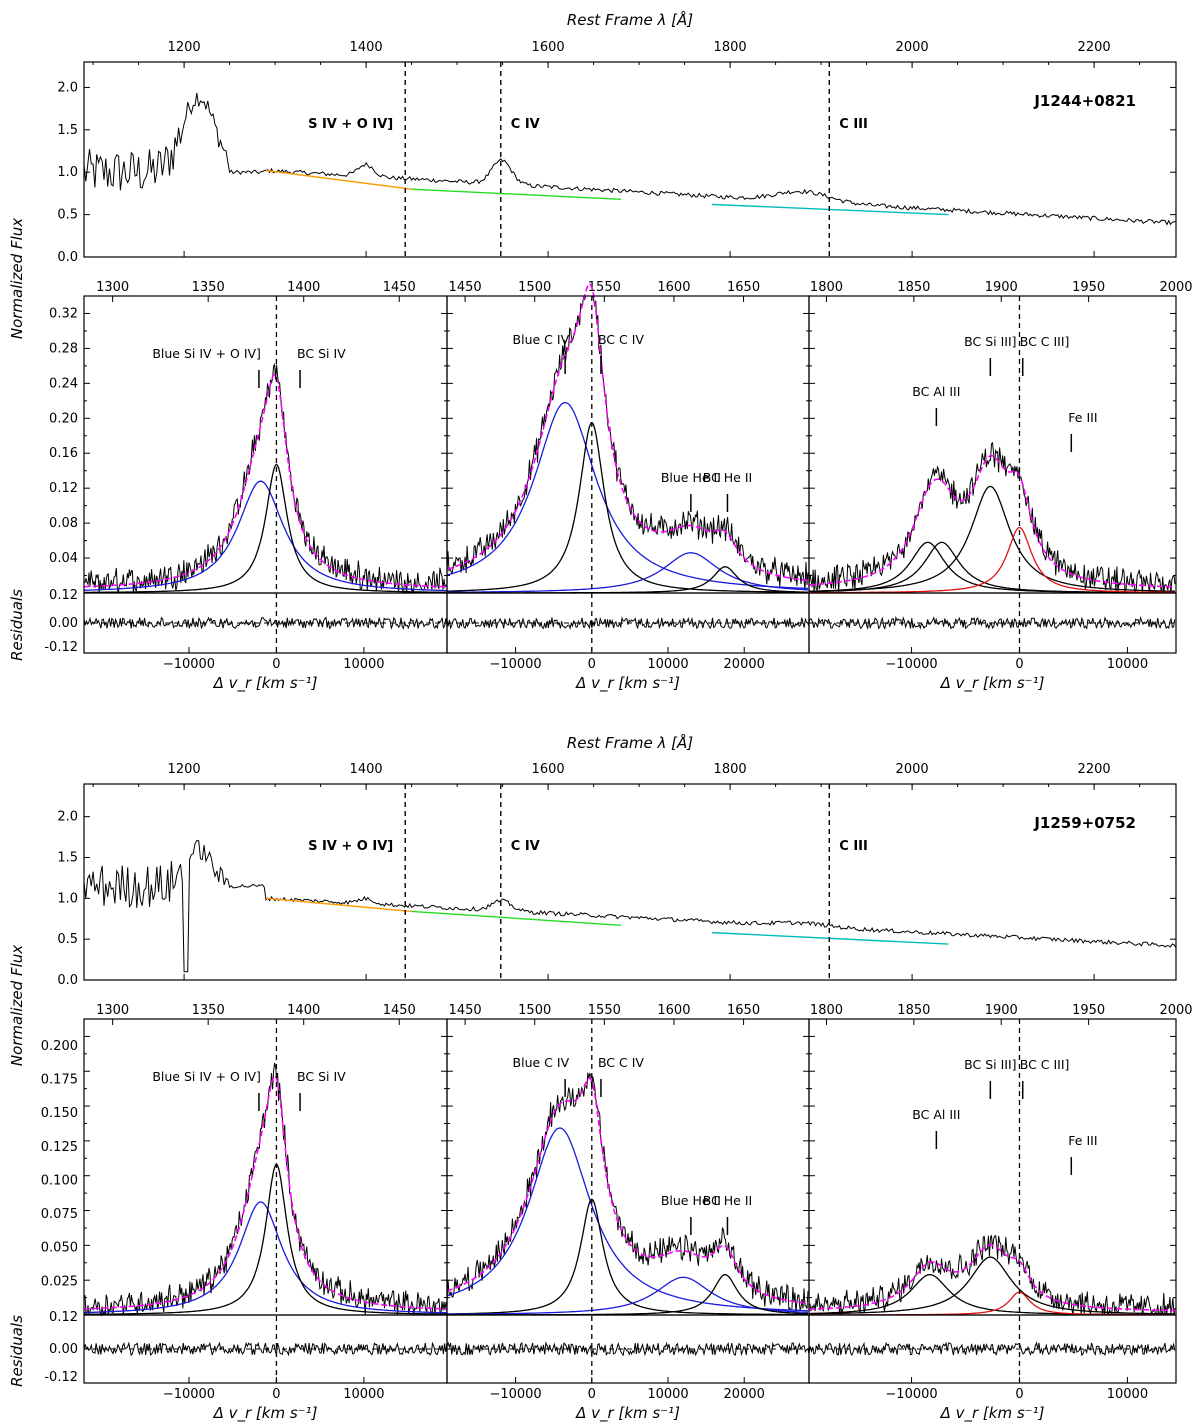  I want to click on wavelength-tick-label: 1800, so click(826, 287).